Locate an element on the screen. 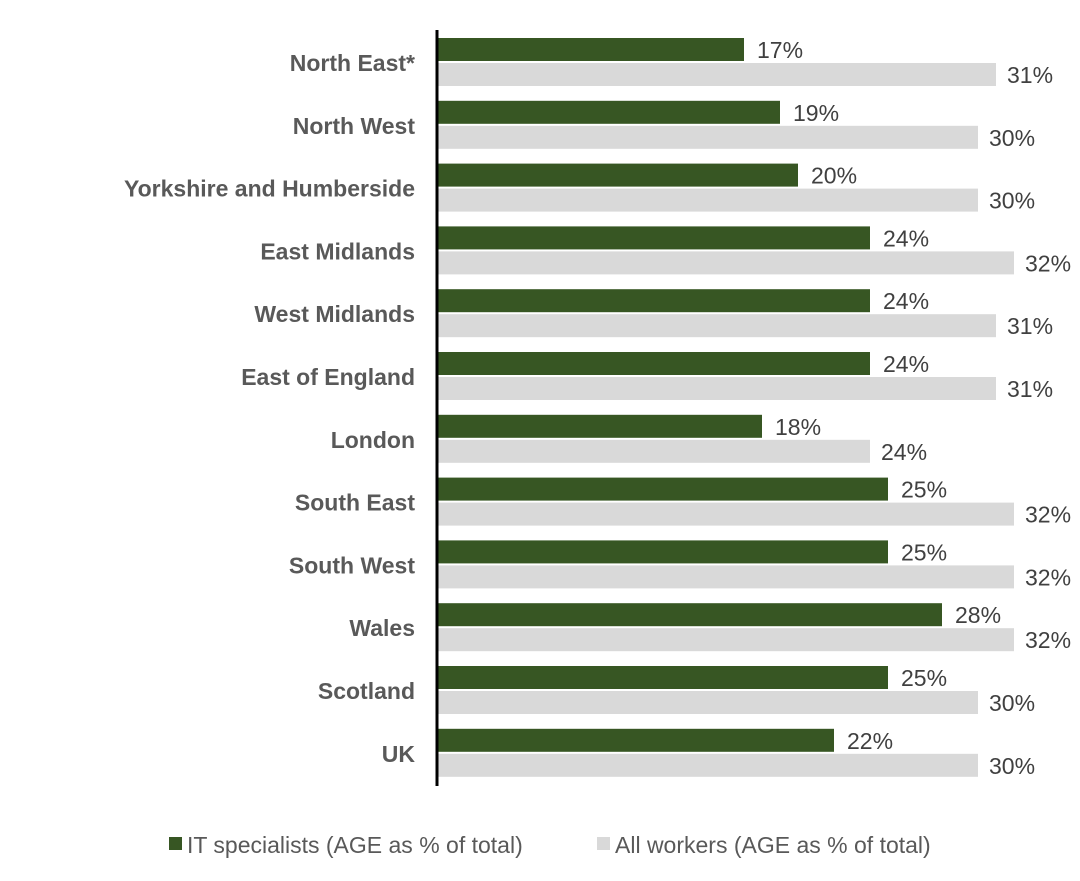 This screenshot has height=881, width=1080. category-label: West Midlands is located at coordinates (334, 314).